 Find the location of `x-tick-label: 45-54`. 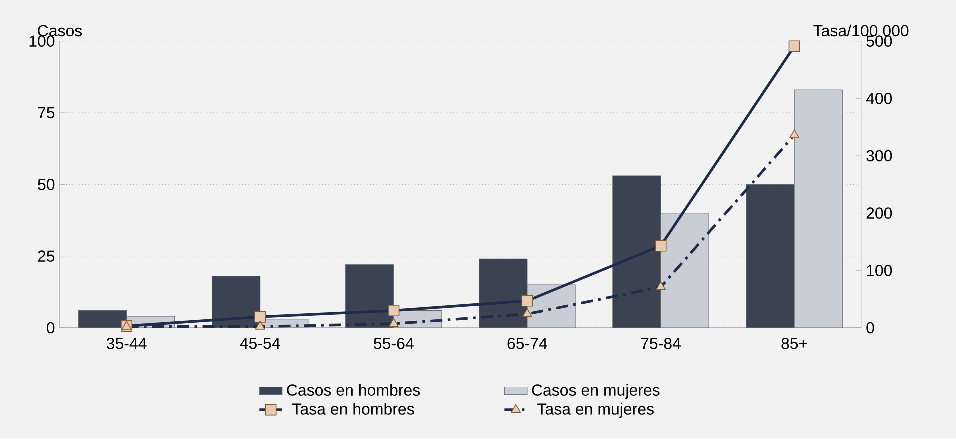

x-tick-label: 45-54 is located at coordinates (260, 344).